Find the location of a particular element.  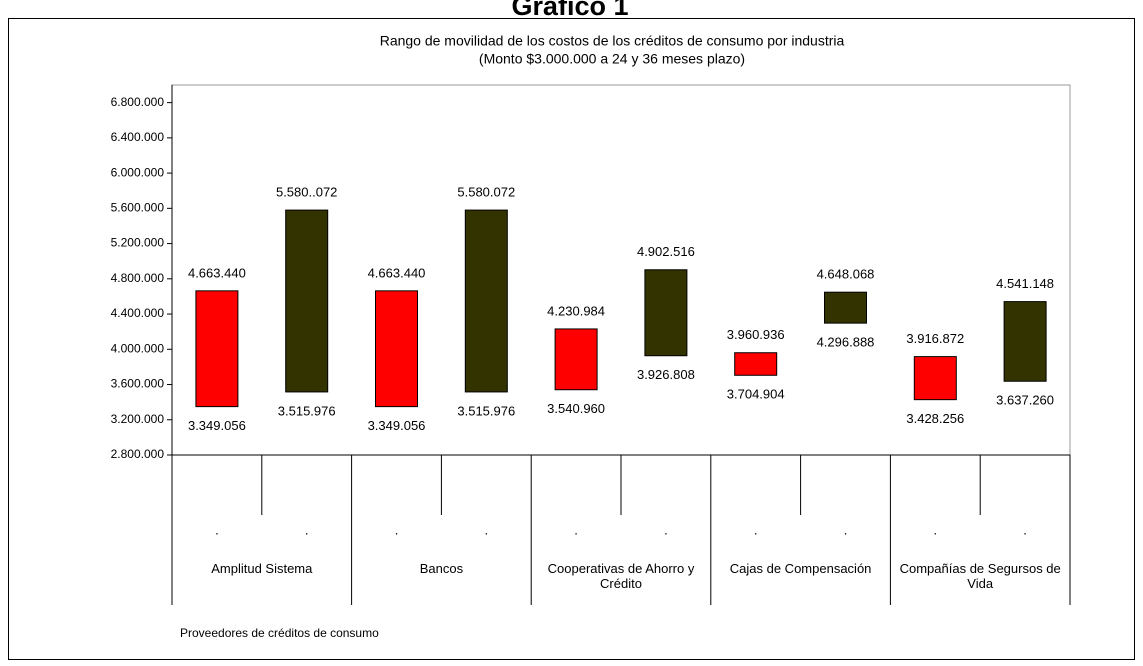

high-label: 4.648.068 is located at coordinates (846, 274).